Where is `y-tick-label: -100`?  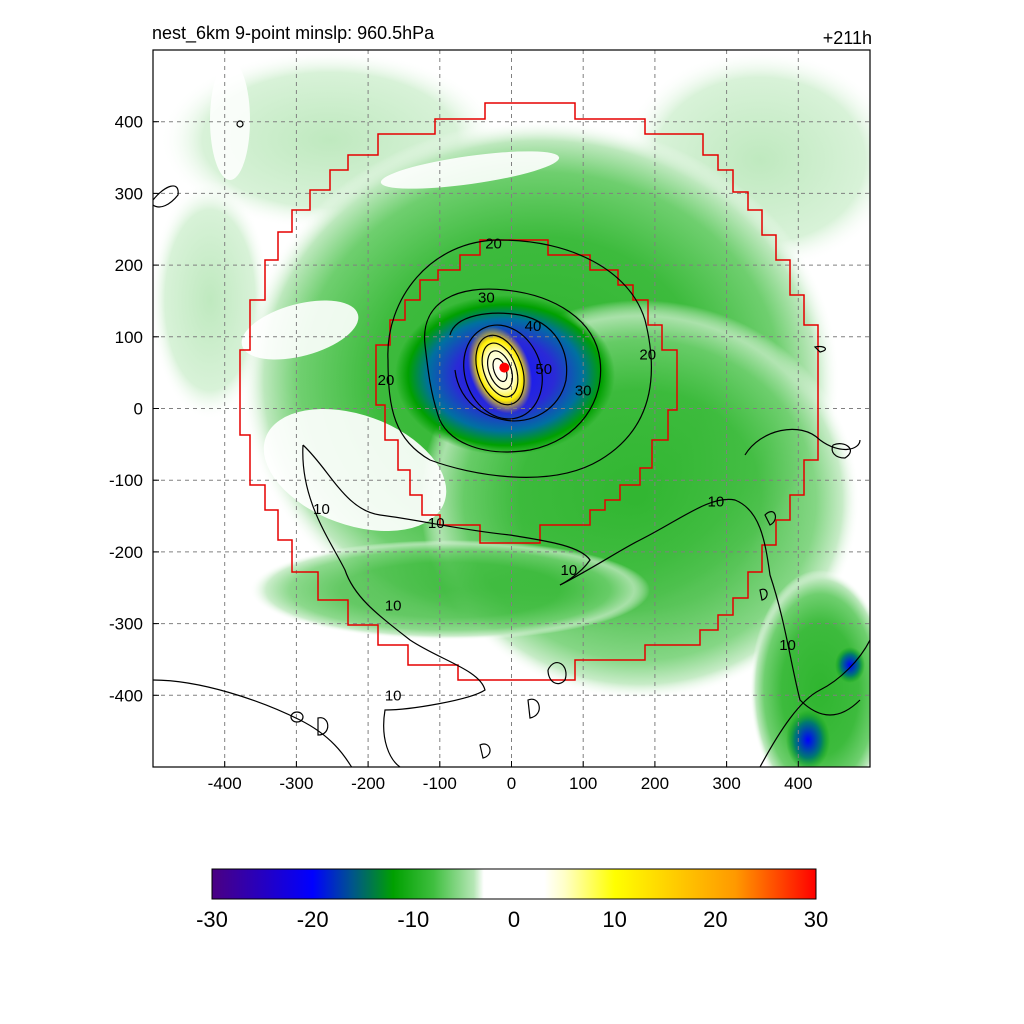 y-tick-label: -100 is located at coordinates (126, 480).